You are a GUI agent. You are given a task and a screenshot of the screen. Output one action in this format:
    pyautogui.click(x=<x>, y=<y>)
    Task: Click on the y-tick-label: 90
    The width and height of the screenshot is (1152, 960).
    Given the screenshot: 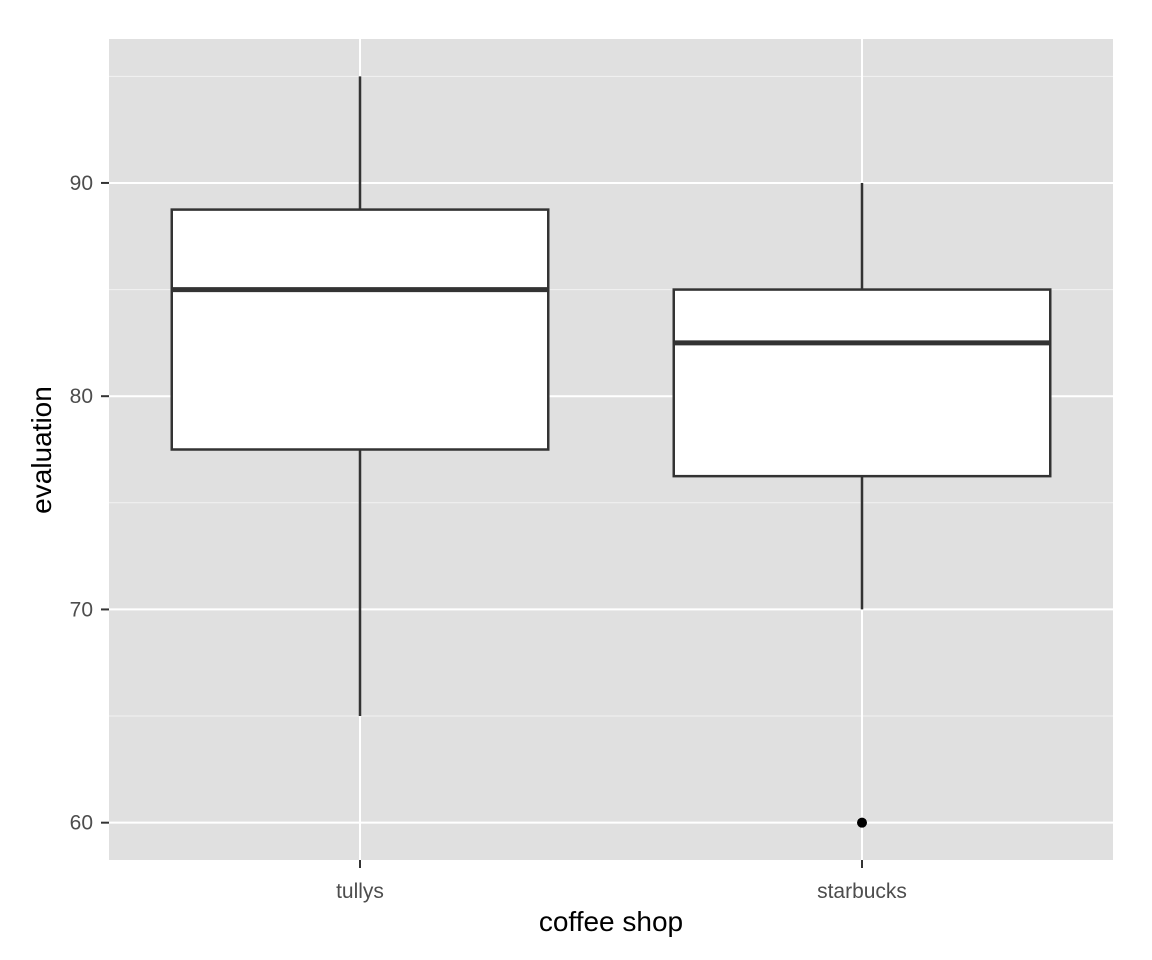 What is the action you would take?
    pyautogui.click(x=81, y=183)
    